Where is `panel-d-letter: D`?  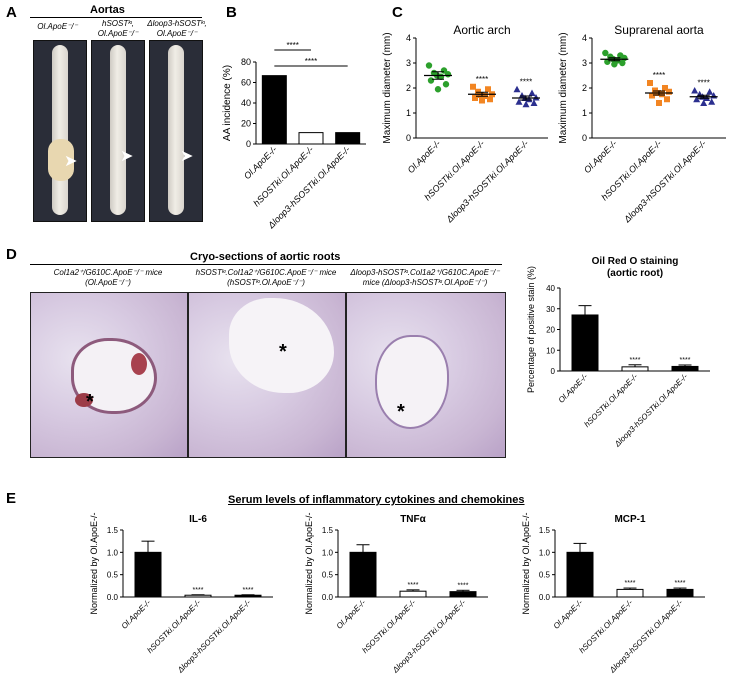
panel-d-letter: D is located at coordinates (11, 254).